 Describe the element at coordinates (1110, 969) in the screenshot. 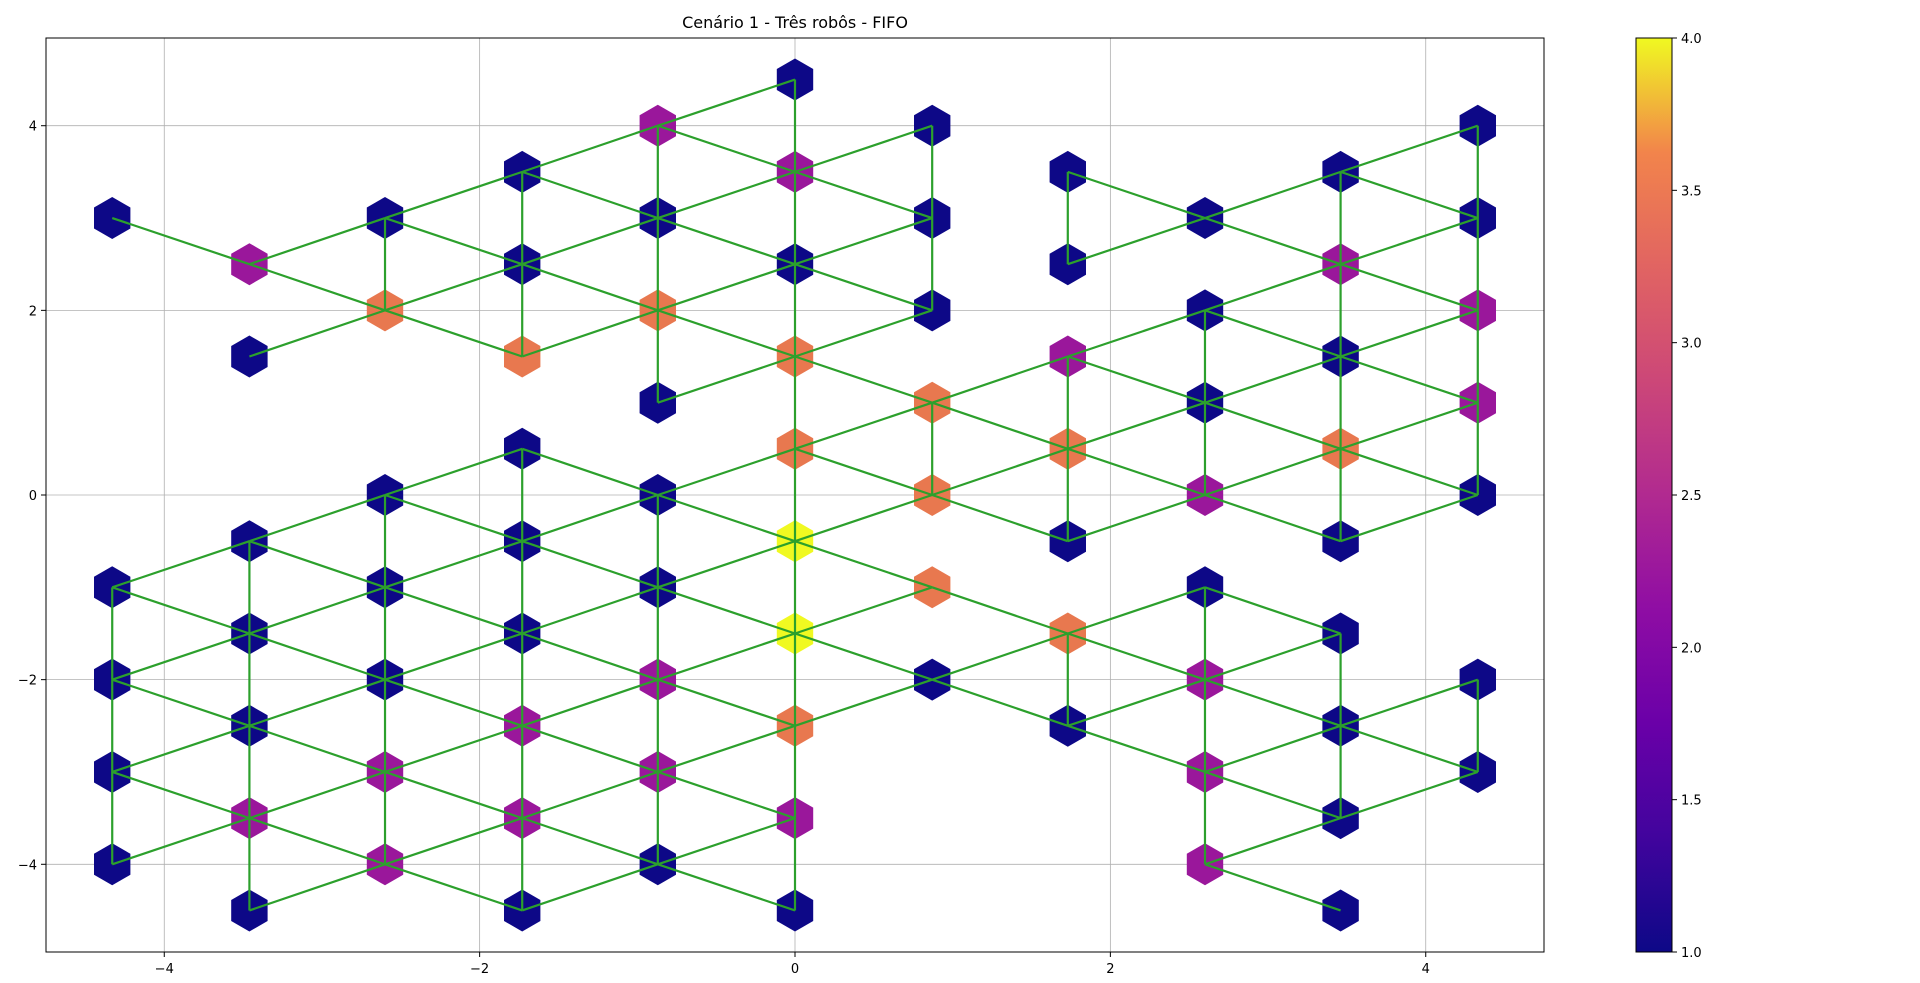

I see `x-tick-label: 2` at that location.